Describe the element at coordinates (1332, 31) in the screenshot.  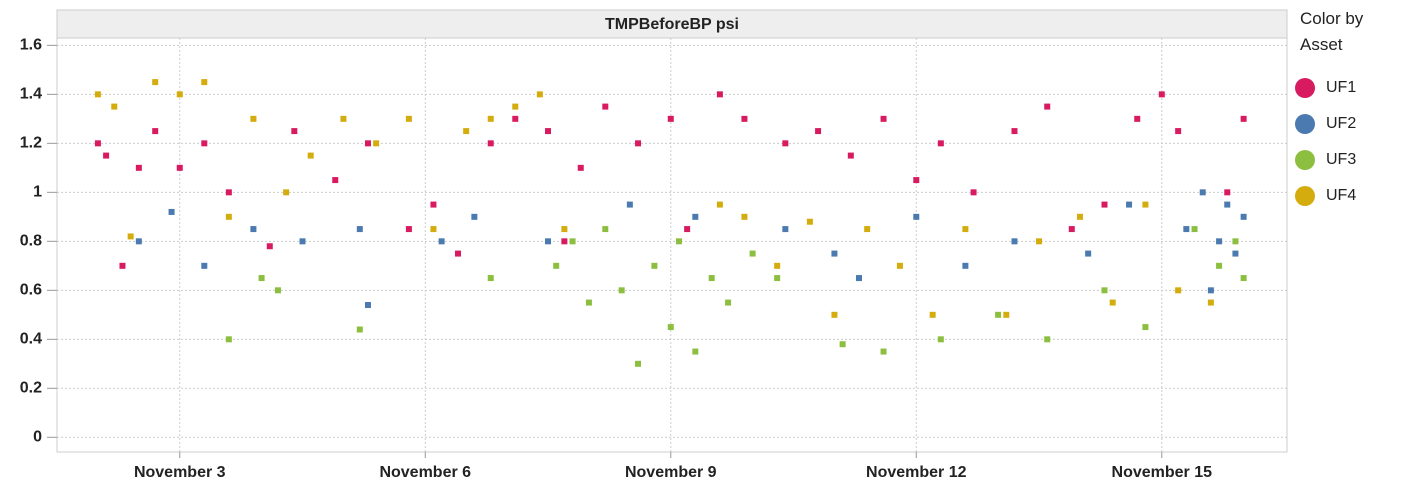
I see `legend-title: Color by Asset` at that location.